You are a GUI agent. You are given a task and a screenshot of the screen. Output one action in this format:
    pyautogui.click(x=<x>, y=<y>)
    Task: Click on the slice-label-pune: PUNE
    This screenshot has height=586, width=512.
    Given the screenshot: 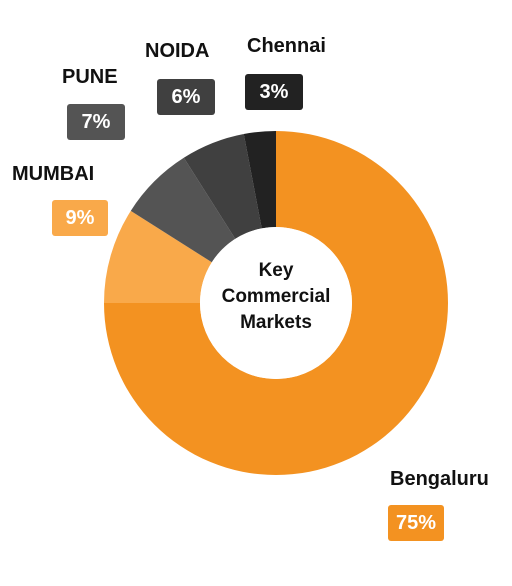 What is the action you would take?
    pyautogui.click(x=90, y=77)
    